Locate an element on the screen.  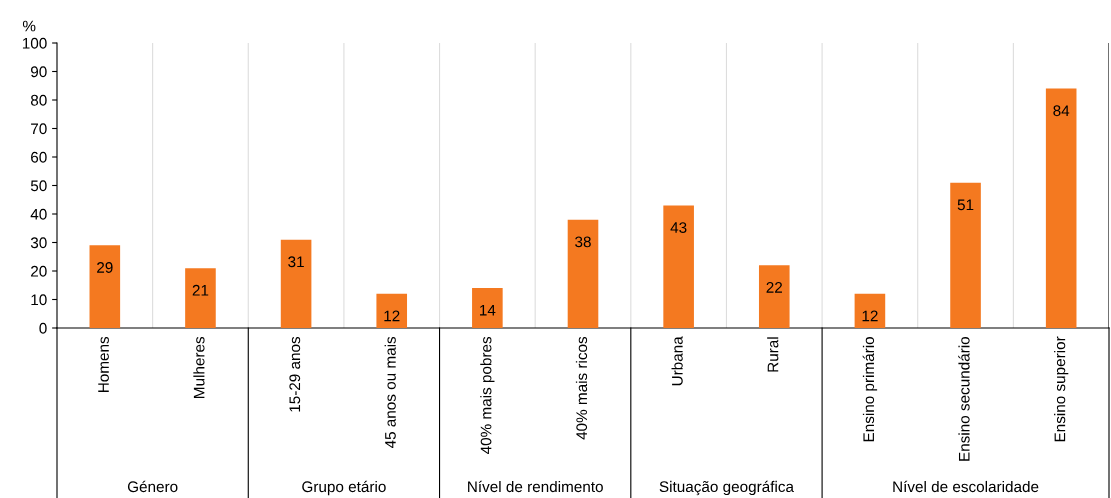
data-label: 29 is located at coordinates (105, 267).